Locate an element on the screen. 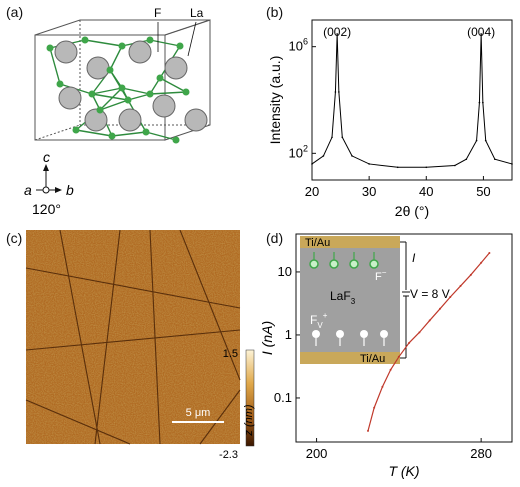 Image resolution: width=520 pixels, height=487 pixels. atom-label-la: La is located at coordinates (197, 13).